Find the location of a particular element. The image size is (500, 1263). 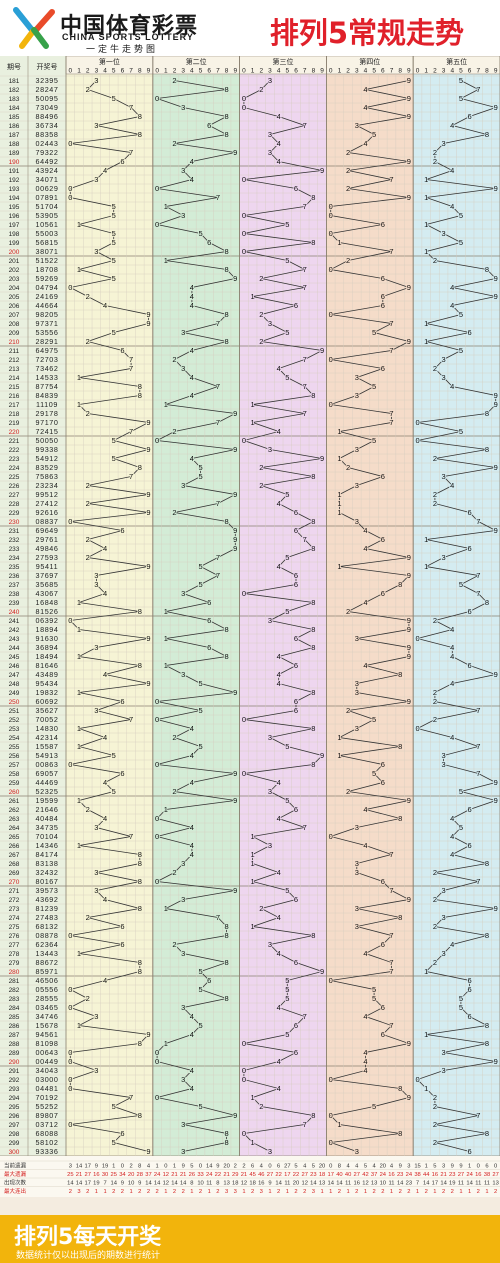

draw-number: 27593 is located at coordinates (47, 557).